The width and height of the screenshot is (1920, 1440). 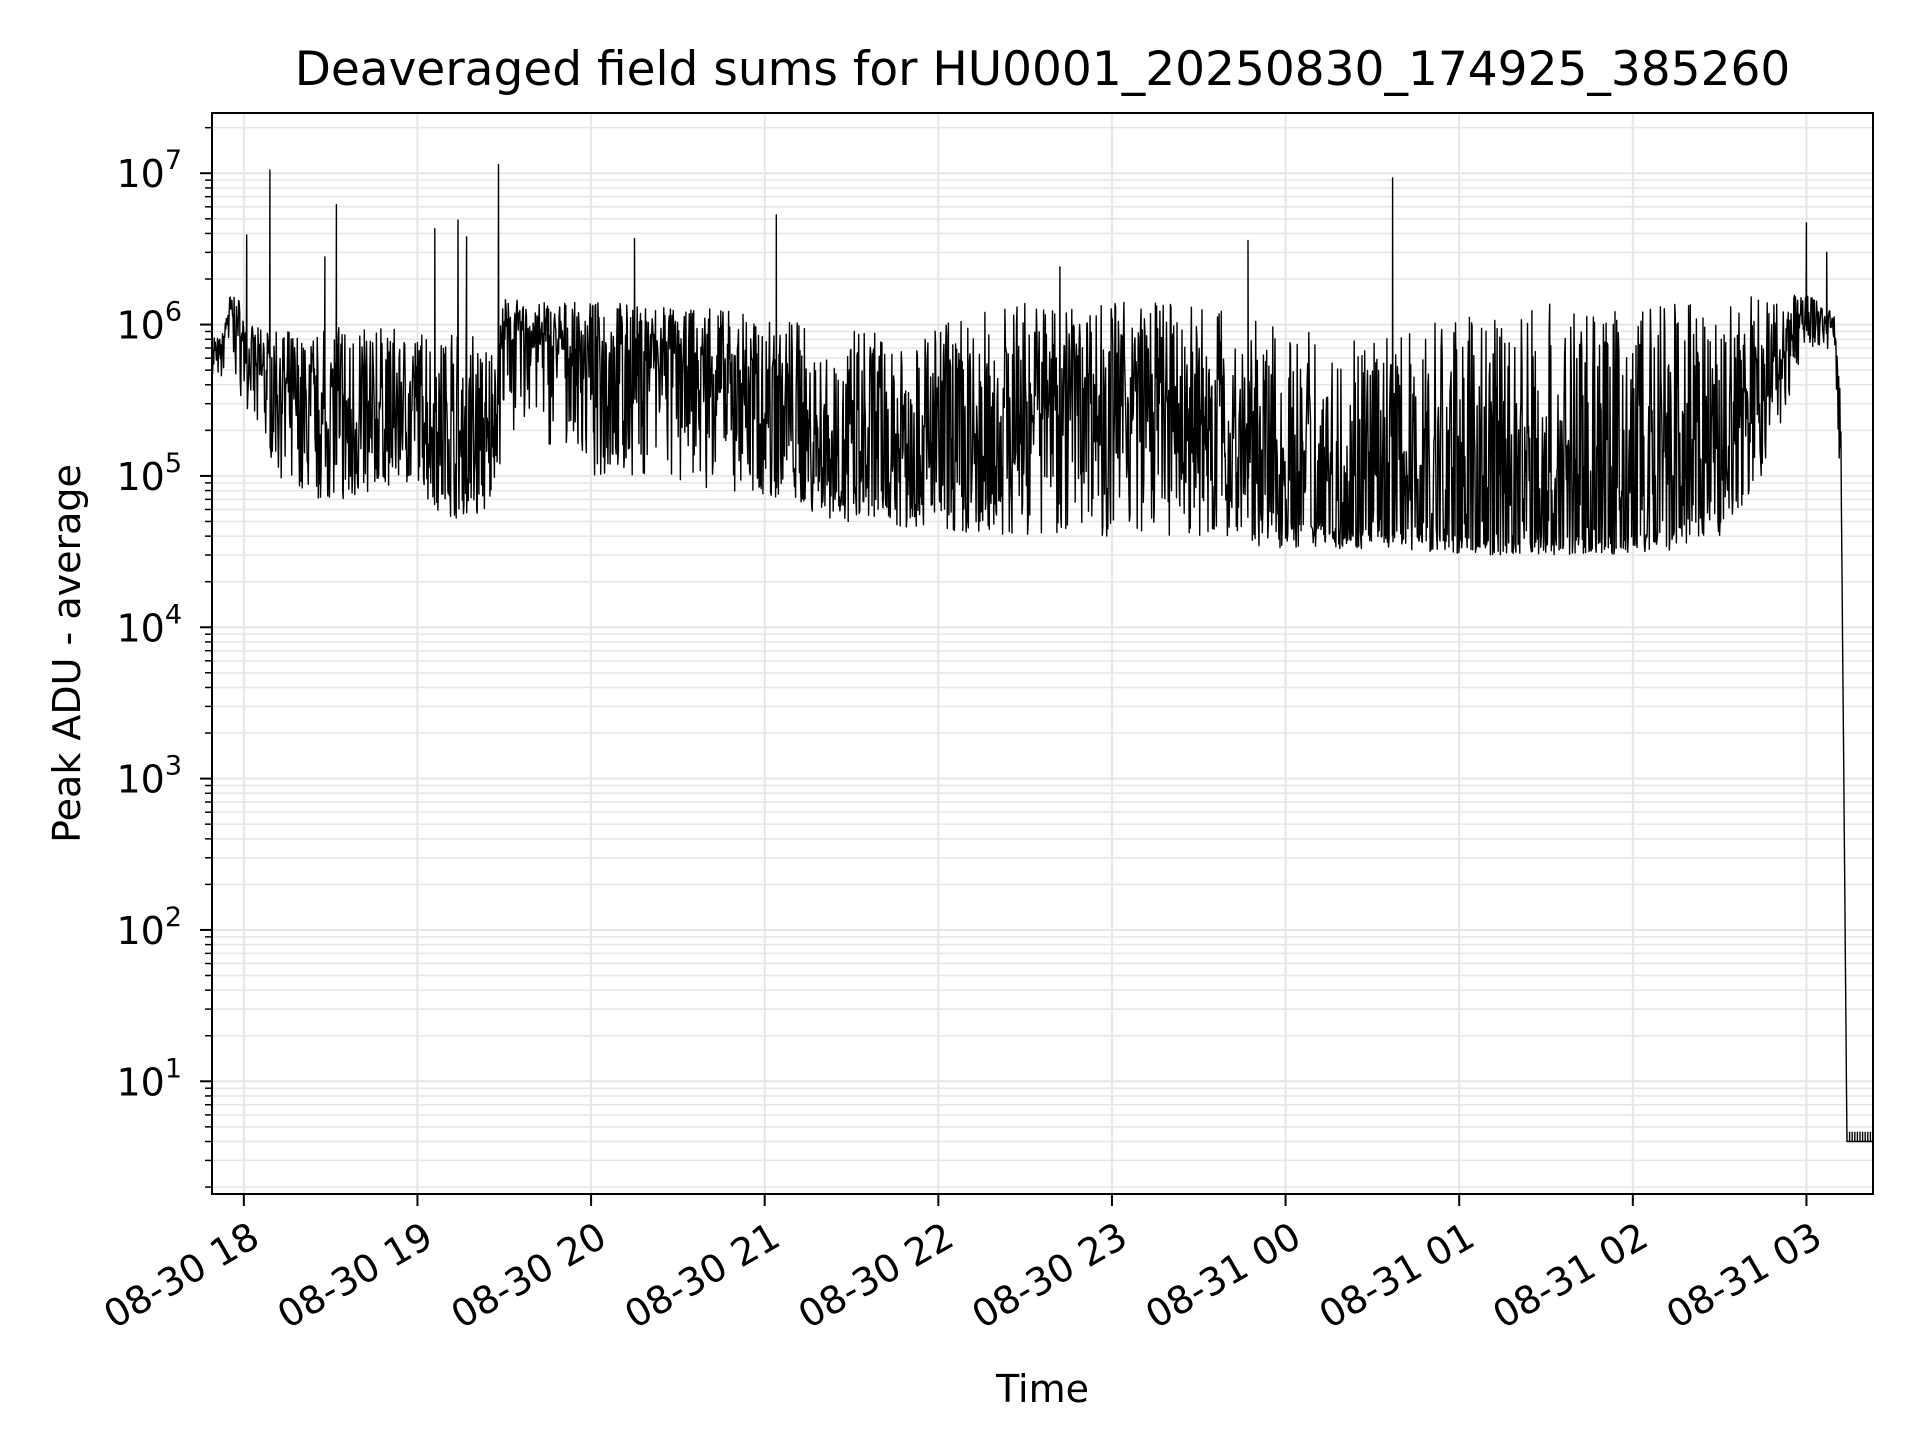 What do you see at coordinates (149, 776) in the screenshot?
I see `y-tick-label: 10³` at bounding box center [149, 776].